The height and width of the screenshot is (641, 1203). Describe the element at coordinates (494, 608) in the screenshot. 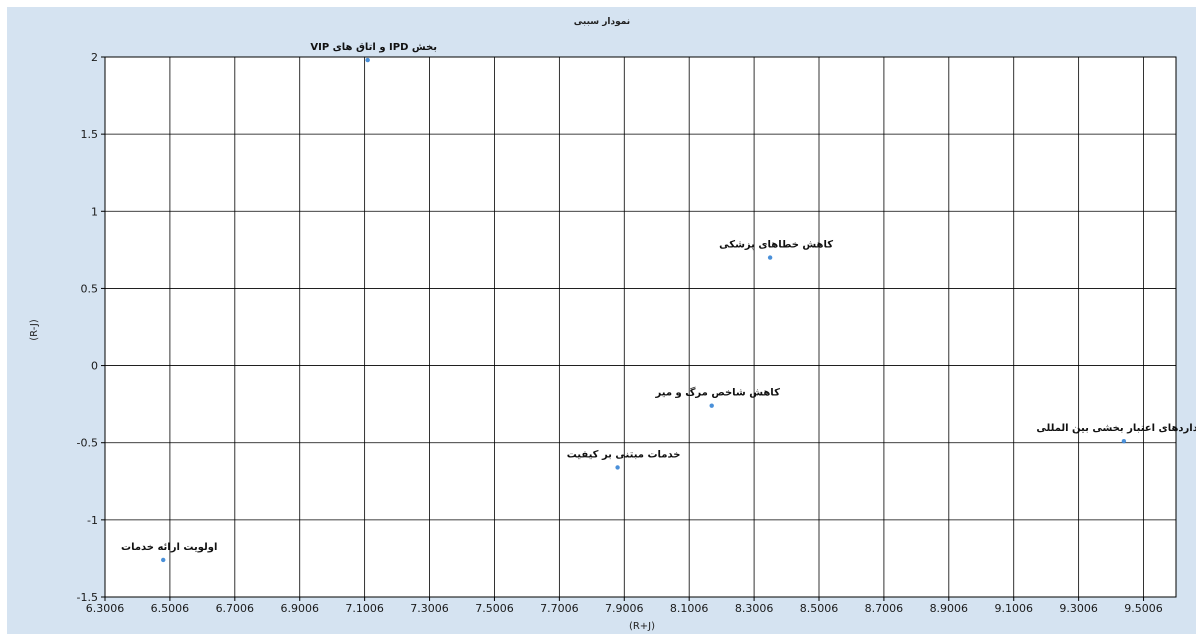

I see `x-tick-label: 7.5006` at that location.